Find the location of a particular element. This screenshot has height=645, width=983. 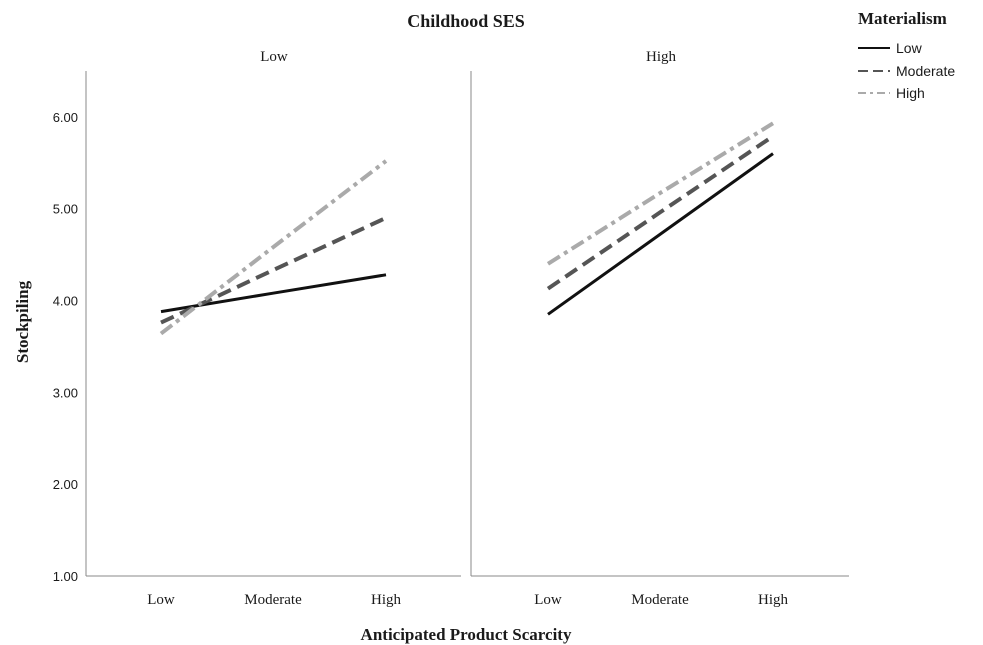

y-axis-label: Stockpiling is located at coordinates (22, 321).